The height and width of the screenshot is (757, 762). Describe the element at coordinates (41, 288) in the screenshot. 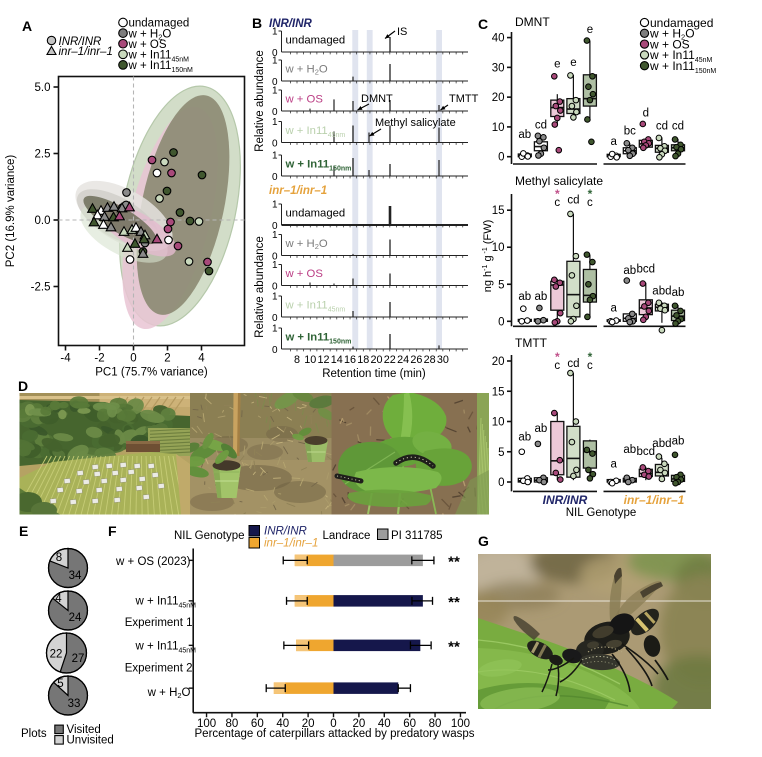

I see `svg-text: -2.5` at that location.